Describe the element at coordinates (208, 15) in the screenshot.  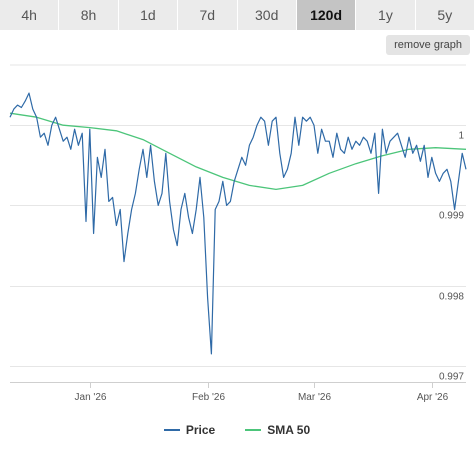
I see `tab-7d: 7d` at that location.